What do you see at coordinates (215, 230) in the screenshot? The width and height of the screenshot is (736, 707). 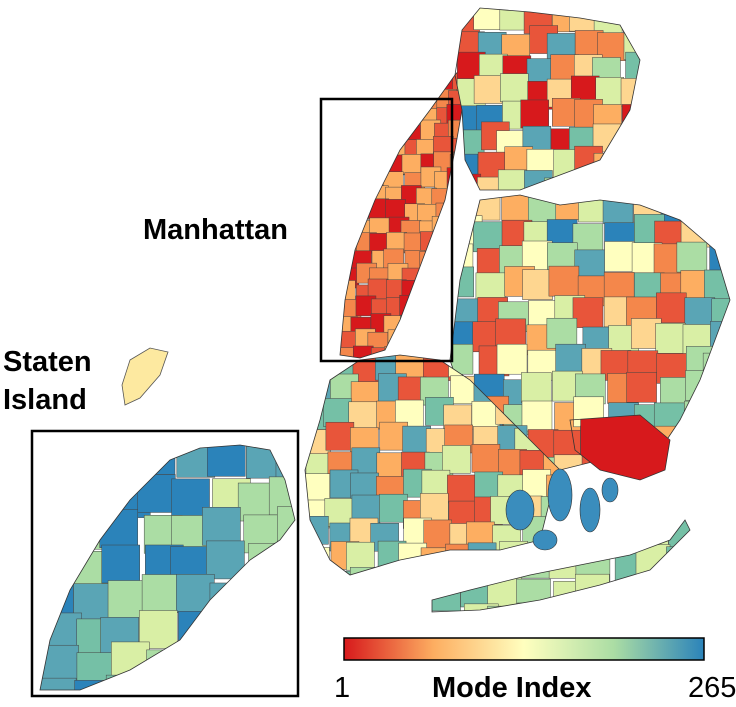 I see `manhattan-label: Manhattan` at bounding box center [215, 230].